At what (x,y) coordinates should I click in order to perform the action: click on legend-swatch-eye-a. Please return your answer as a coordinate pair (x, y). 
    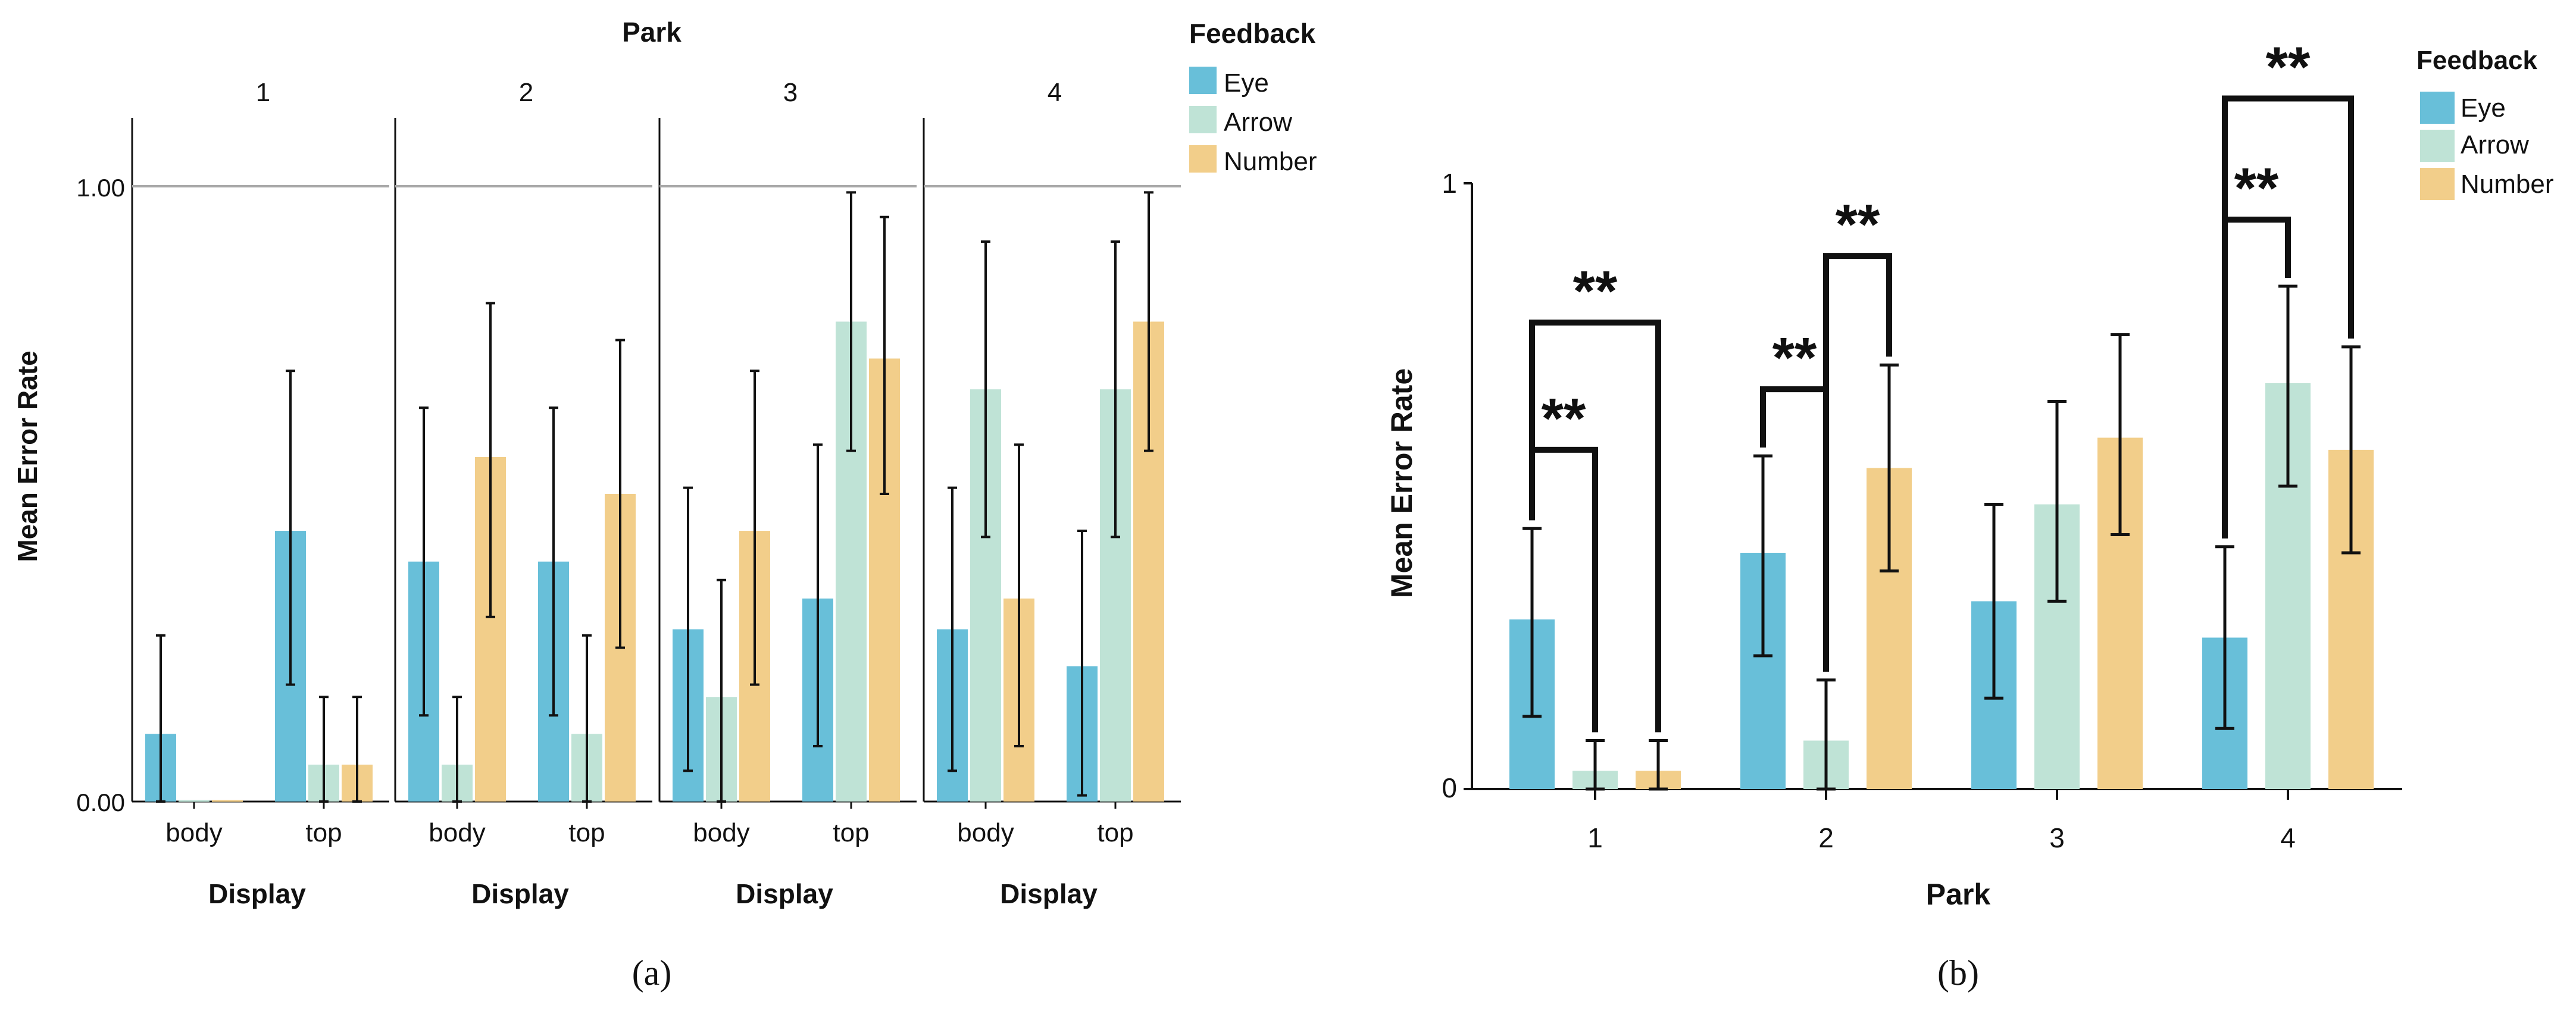
    Looking at the image, I should click on (1203, 80).